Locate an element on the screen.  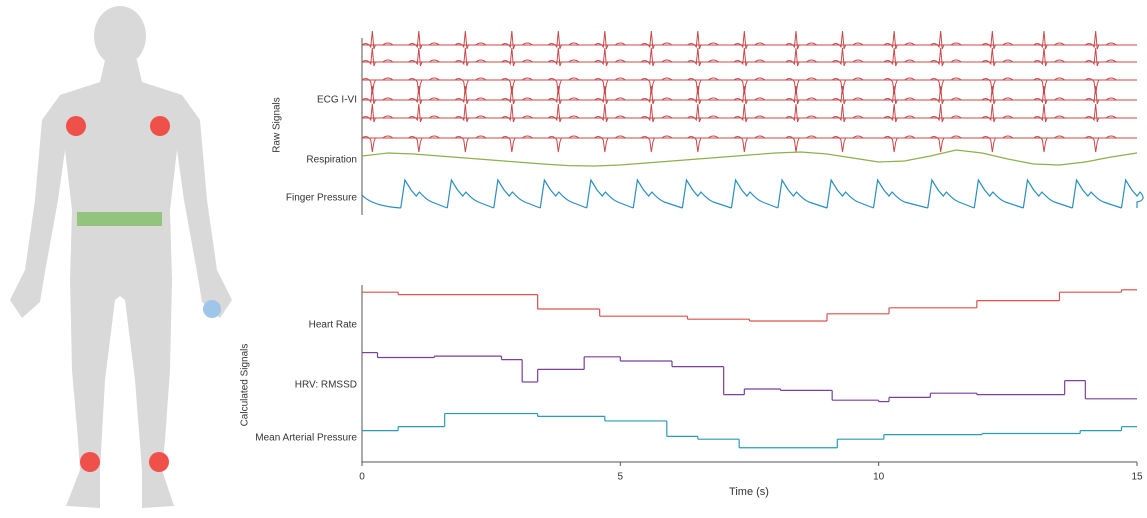
group-label: Calculated Signals is located at coordinates (245, 385).